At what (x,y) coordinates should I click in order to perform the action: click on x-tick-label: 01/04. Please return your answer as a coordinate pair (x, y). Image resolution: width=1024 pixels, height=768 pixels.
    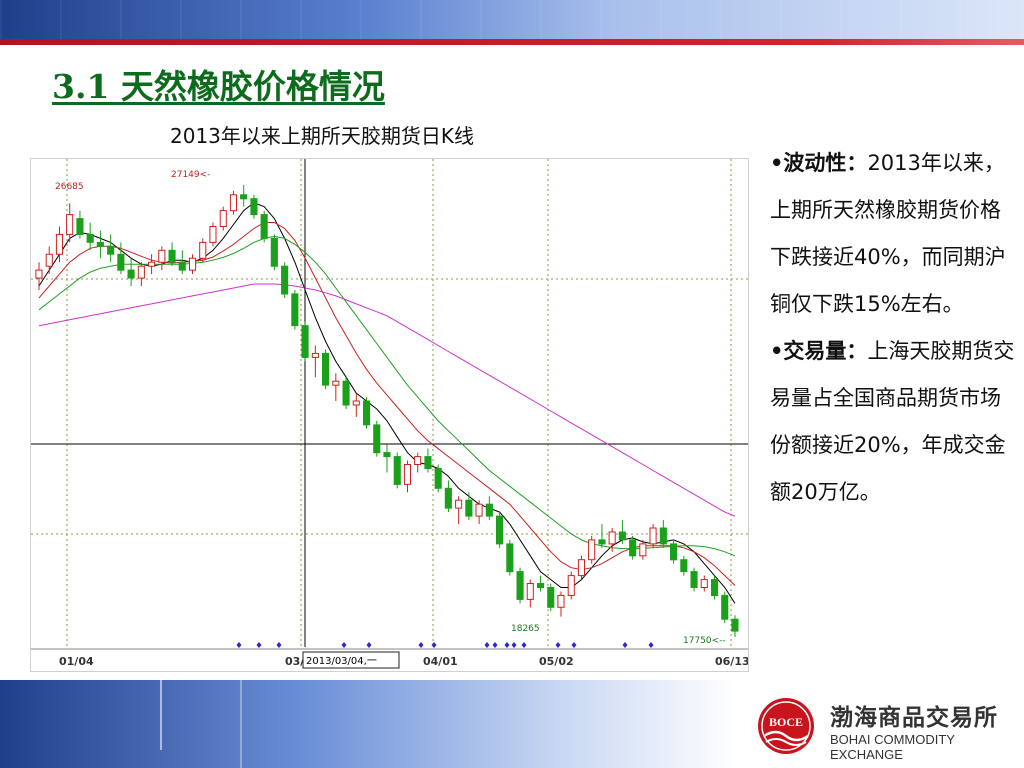
    Looking at the image, I should click on (76, 661).